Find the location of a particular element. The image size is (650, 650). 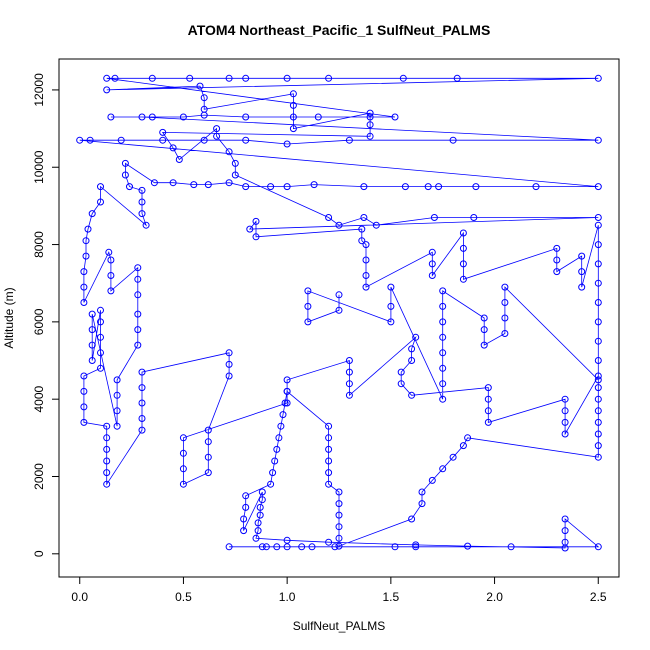

y-tick-label: 0 is located at coordinates (39, 553).